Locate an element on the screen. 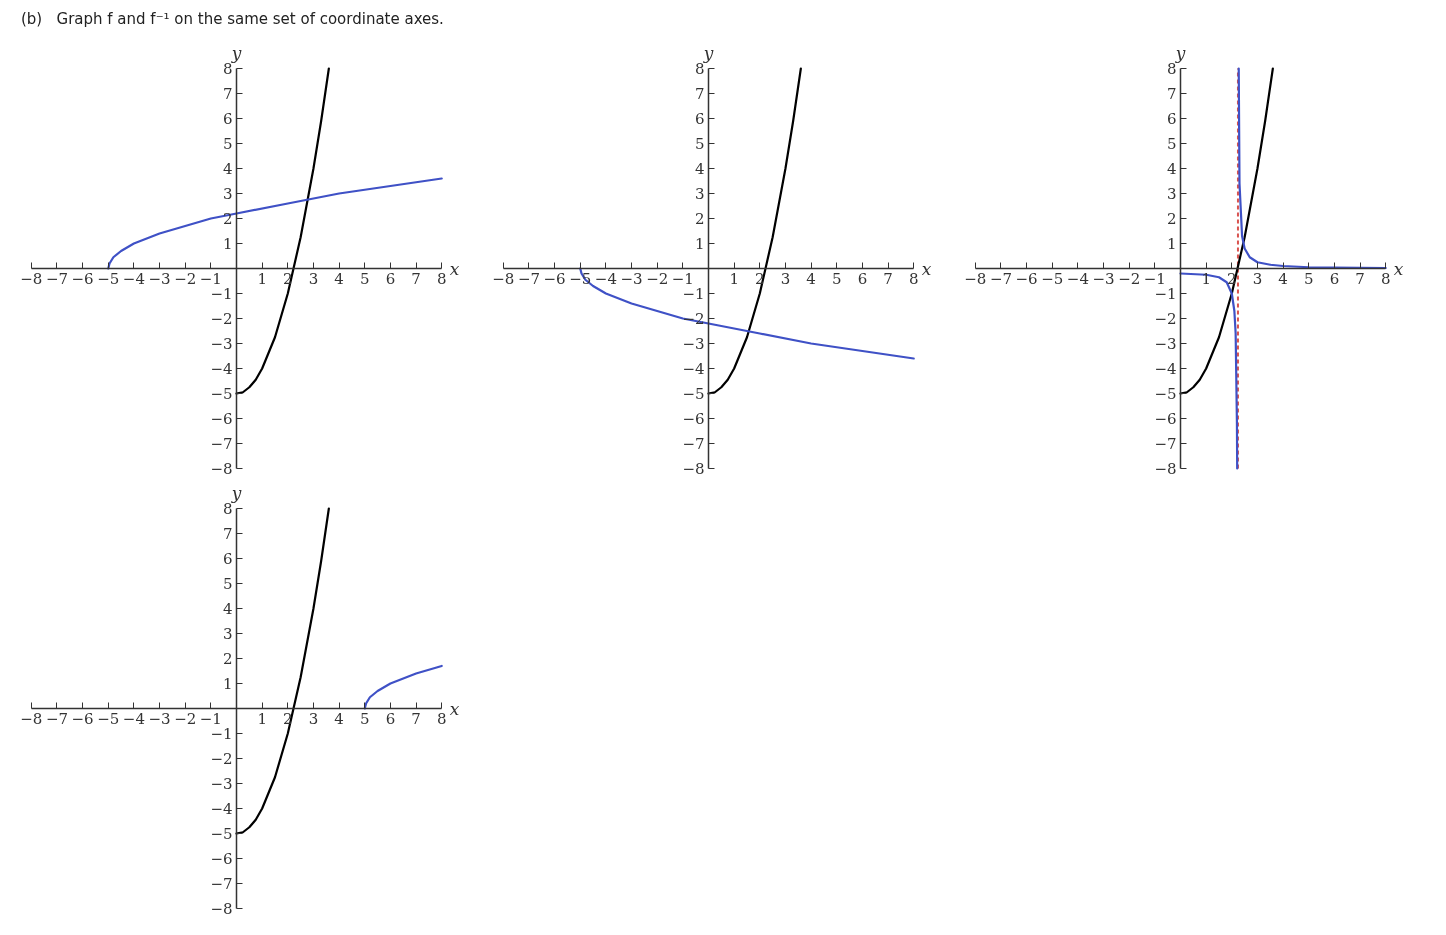 Image resolution: width=1446 pixels, height=935 pixels. y-tick-label: −6 is located at coordinates (221, 859).